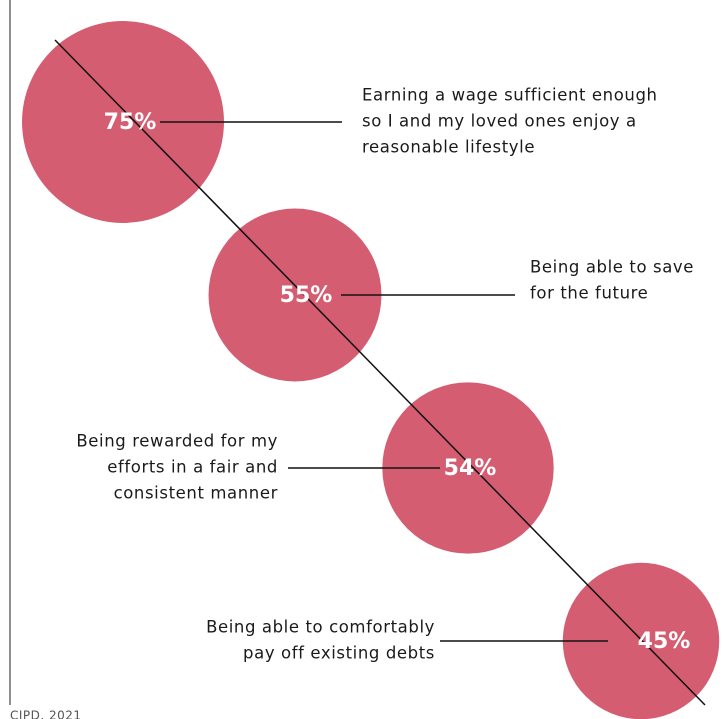 Image resolution: width=722 pixels, height=719 pixels. Describe the element at coordinates (589, 293) in the screenshot. I see `category-label: for the future` at that location.